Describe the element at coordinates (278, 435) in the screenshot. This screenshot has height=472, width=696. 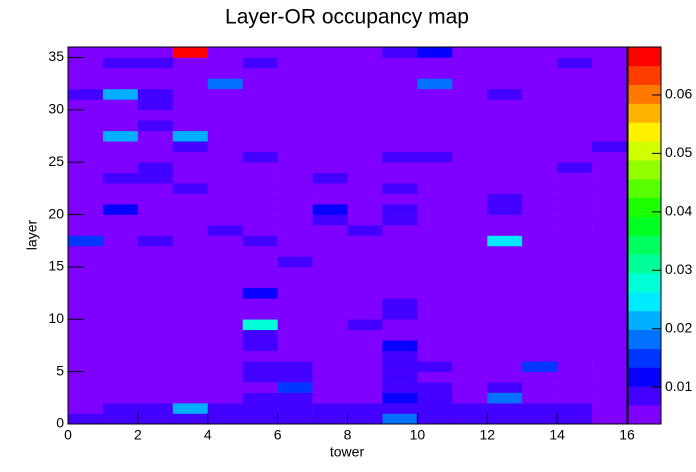
I see `x-tick-label: 6` at that location.